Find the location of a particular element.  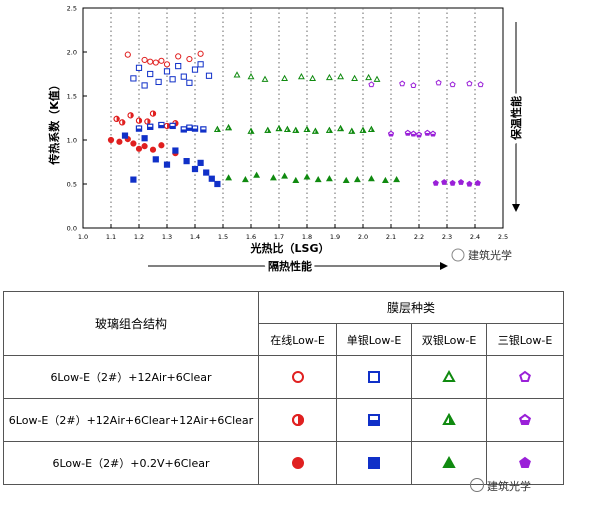

x-tick-label: 1.5 is located at coordinates (223, 237).